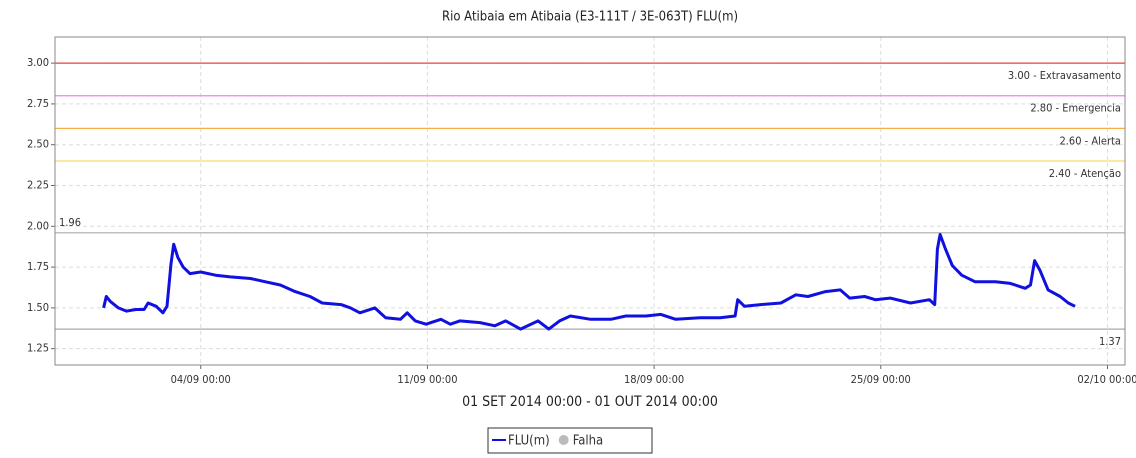  I want to click on x-tick-label: 02/10 00:00, so click(1106, 379).